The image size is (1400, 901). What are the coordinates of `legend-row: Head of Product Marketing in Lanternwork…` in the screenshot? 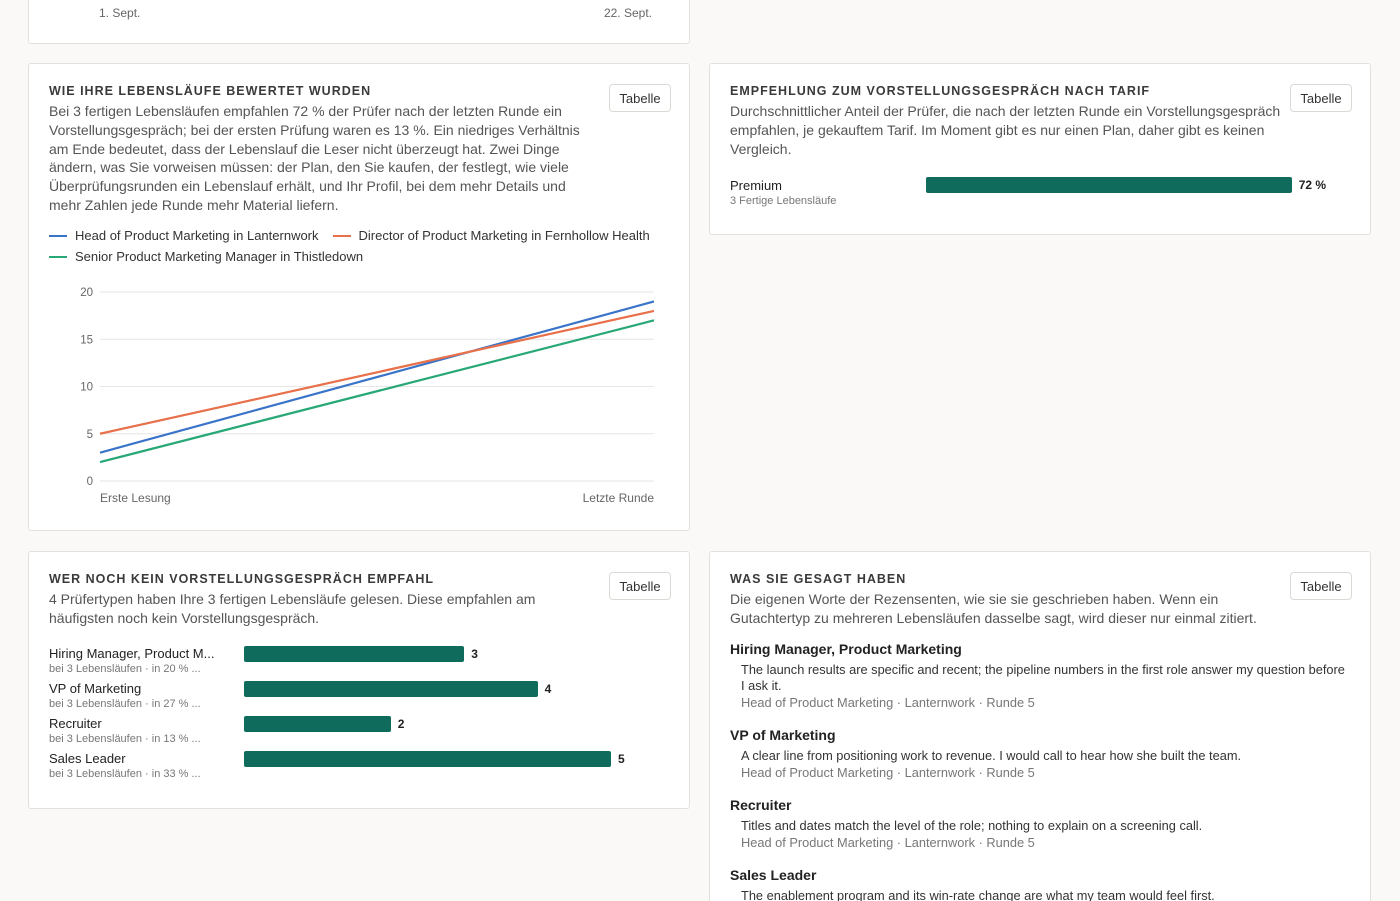 It's located at (364, 235).